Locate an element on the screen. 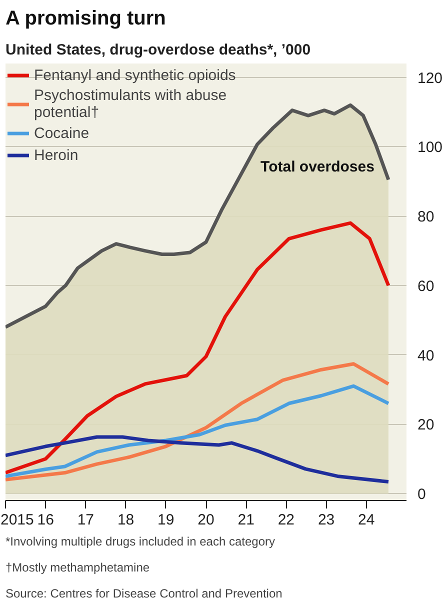 This screenshot has width=445, height=605. x-tick-label: 23 is located at coordinates (326, 520).